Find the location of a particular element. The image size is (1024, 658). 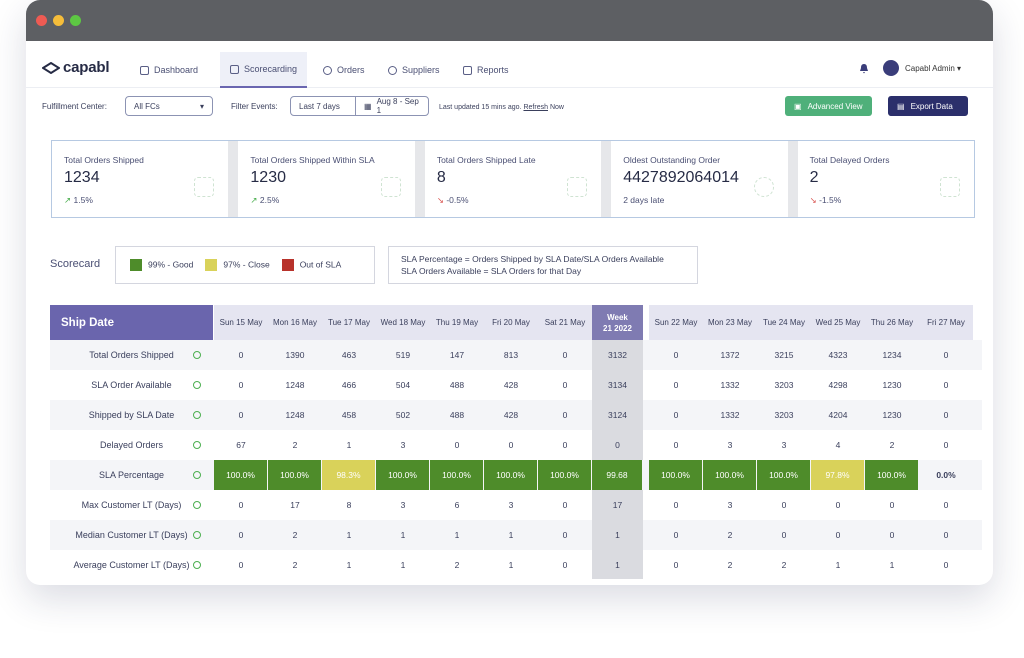

window-titlebar is located at coordinates (509, 20).